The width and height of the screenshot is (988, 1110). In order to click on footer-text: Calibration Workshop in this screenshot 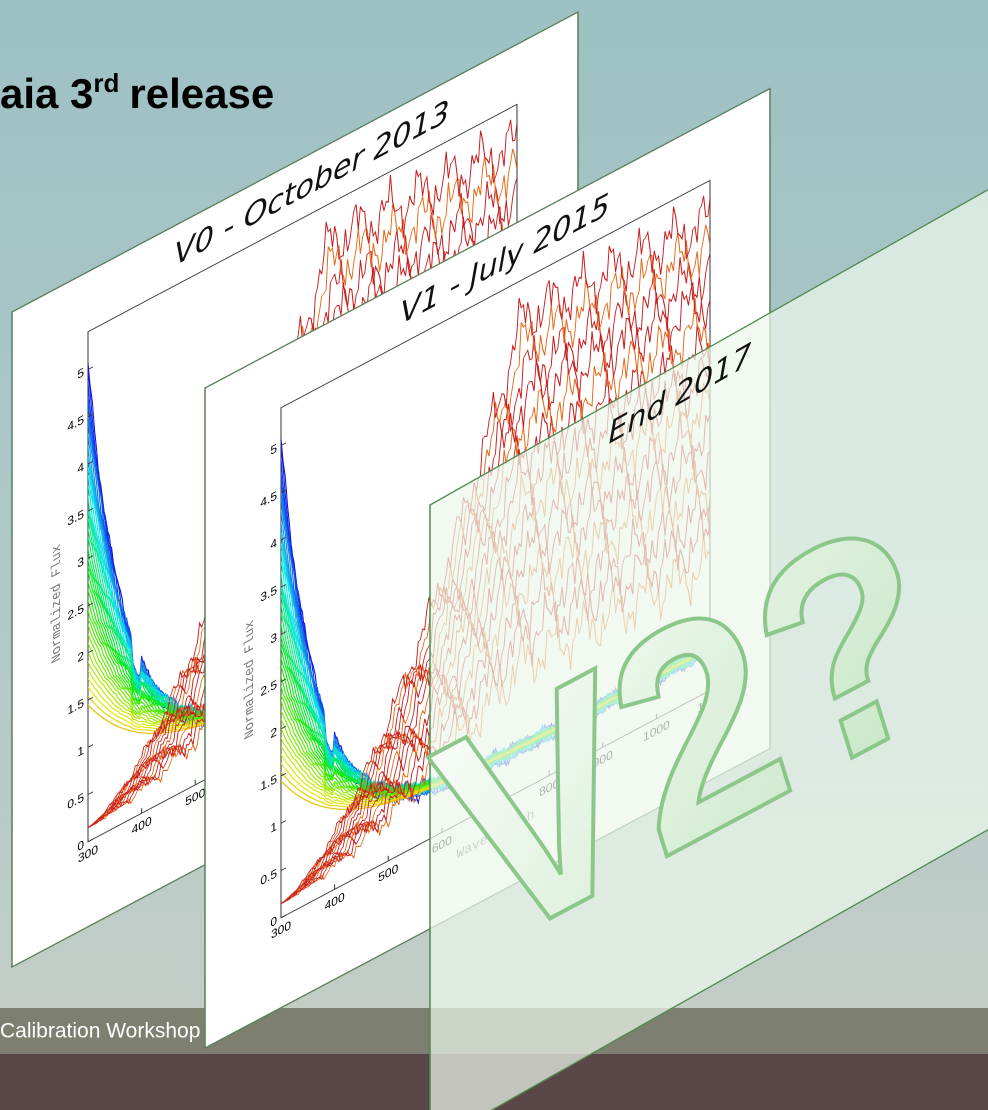, I will do `click(100, 1031)`.